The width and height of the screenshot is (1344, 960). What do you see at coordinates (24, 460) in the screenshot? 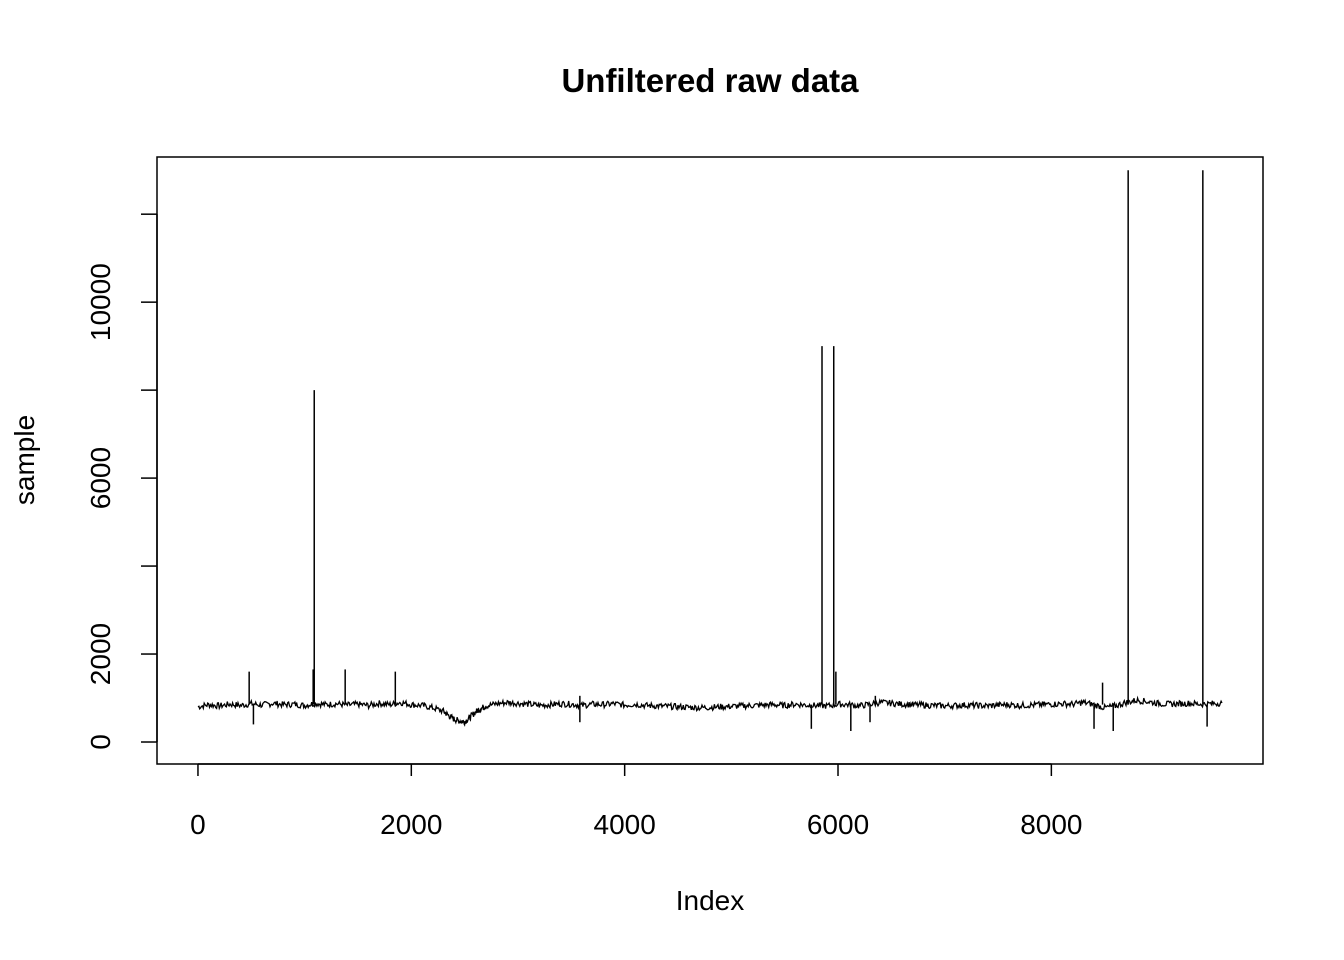
I see `y-axis-label: sample` at bounding box center [24, 460].